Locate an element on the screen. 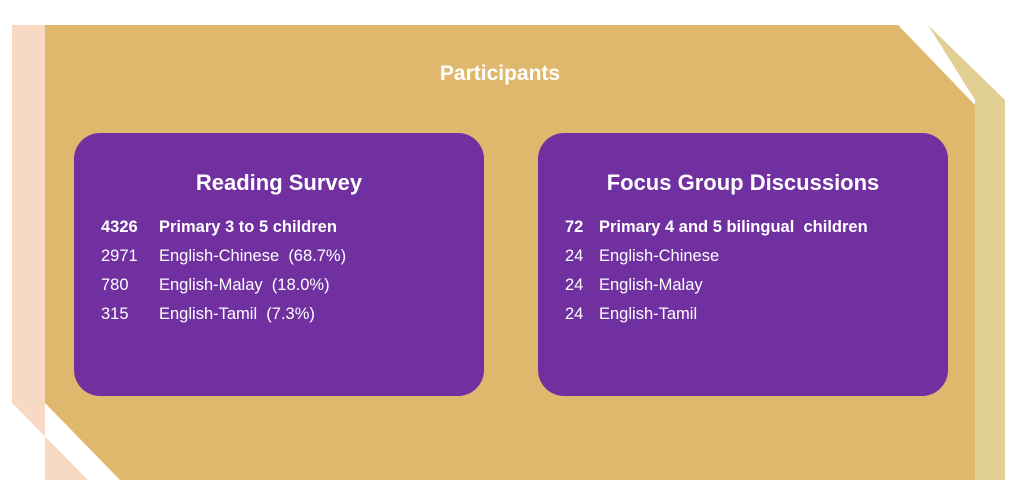 Image resolution: width=1024 pixels, height=501 pixels. participant-row: 24 English-Tamil is located at coordinates (716, 318).